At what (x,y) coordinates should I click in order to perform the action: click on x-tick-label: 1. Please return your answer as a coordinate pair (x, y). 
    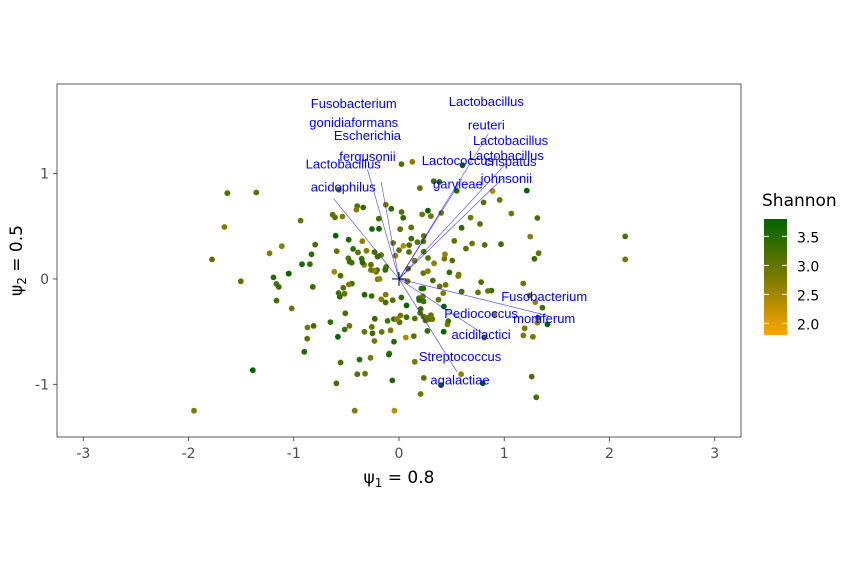
    Looking at the image, I should click on (504, 454).